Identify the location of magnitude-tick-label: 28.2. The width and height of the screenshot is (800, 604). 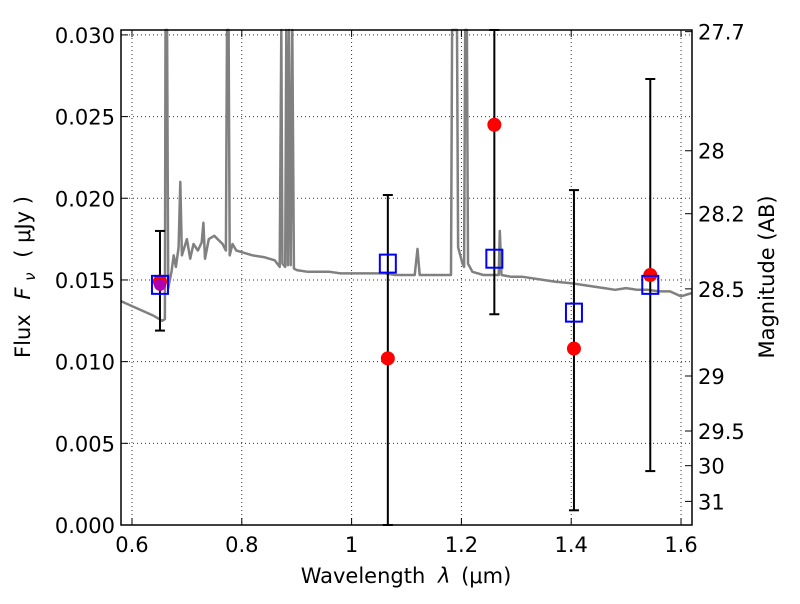
(721, 215).